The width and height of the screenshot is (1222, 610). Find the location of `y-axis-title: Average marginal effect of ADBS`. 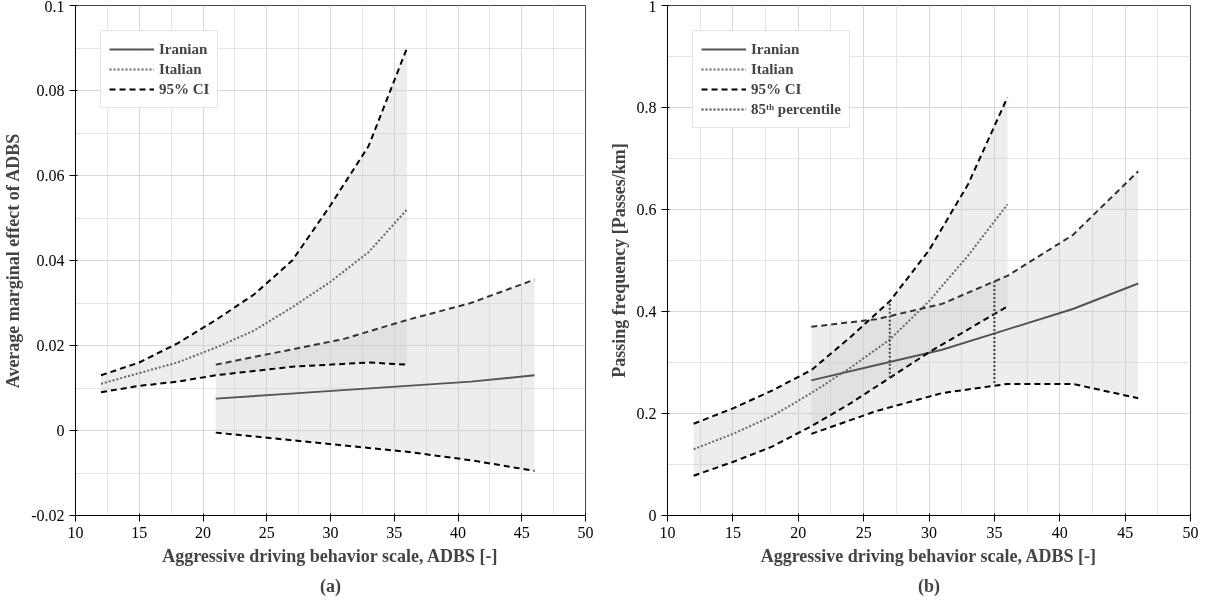

y-axis-title: Average marginal effect of ADBS is located at coordinates (13, 261).